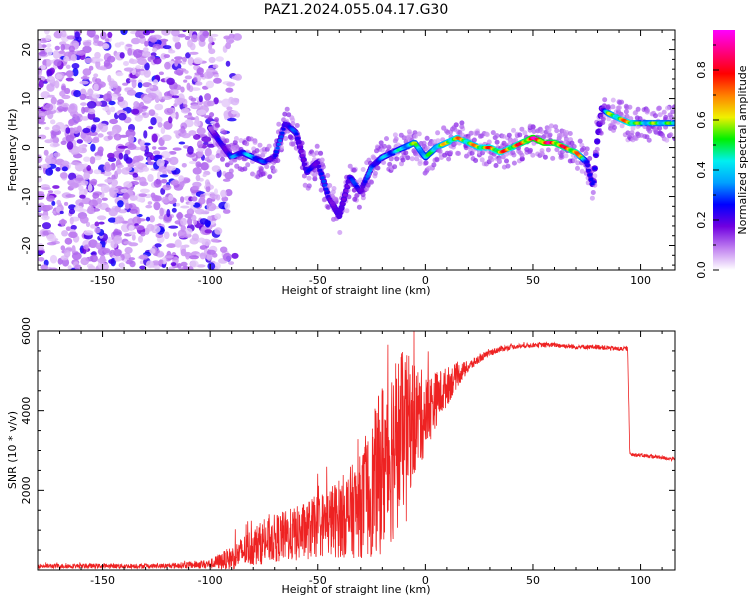 Image resolution: width=750 pixels, height=600 pixels. I want to click on colorbar-tick-label: 0.8, so click(701, 70).